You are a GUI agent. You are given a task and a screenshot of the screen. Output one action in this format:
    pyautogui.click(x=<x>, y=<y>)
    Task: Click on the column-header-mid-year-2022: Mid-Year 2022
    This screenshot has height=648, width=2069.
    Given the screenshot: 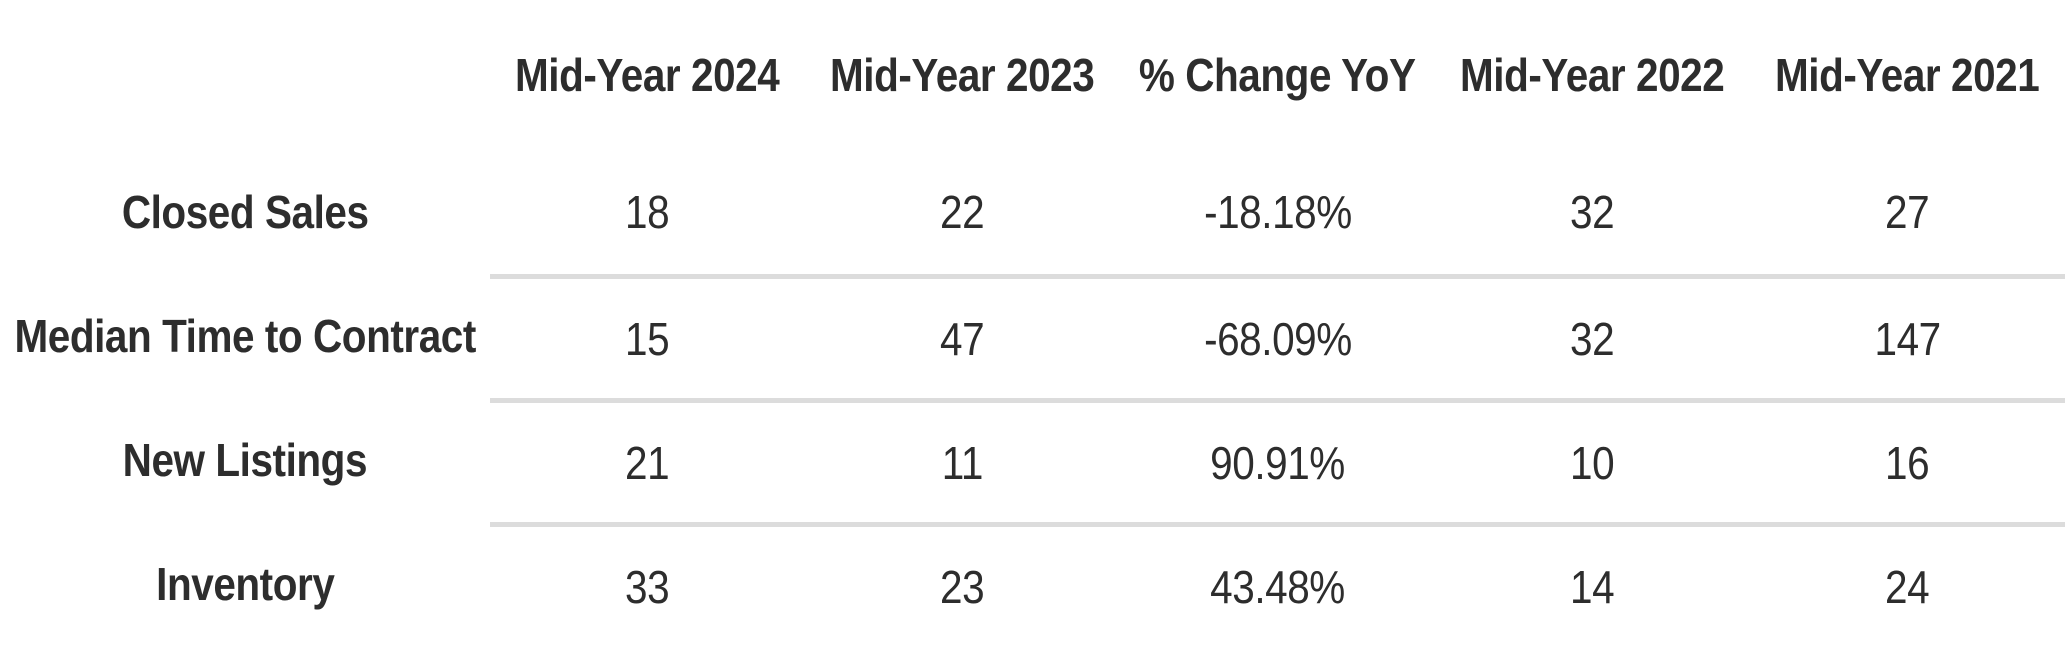 What is the action you would take?
    pyautogui.click(x=1592, y=75)
    